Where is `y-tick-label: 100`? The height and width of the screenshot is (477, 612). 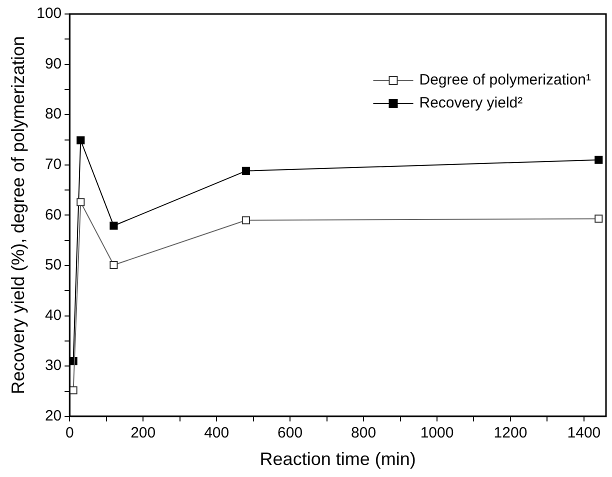
y-tick-label: 100 is located at coordinates (49, 13).